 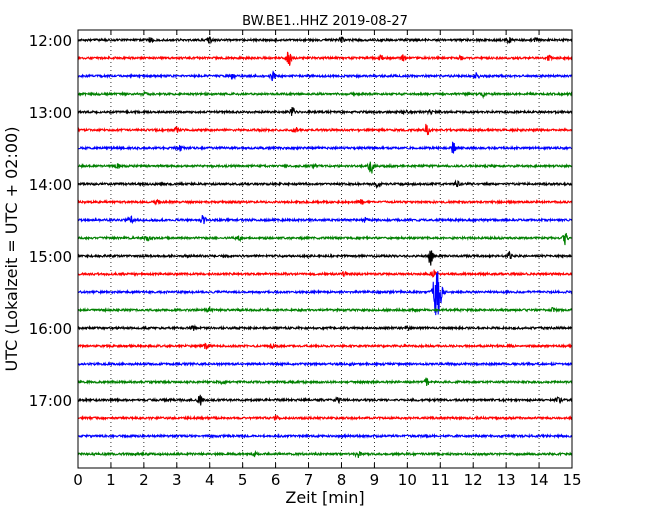 What do you see at coordinates (50, 257) in the screenshot?
I see `y-tick-label: 15:00` at bounding box center [50, 257].